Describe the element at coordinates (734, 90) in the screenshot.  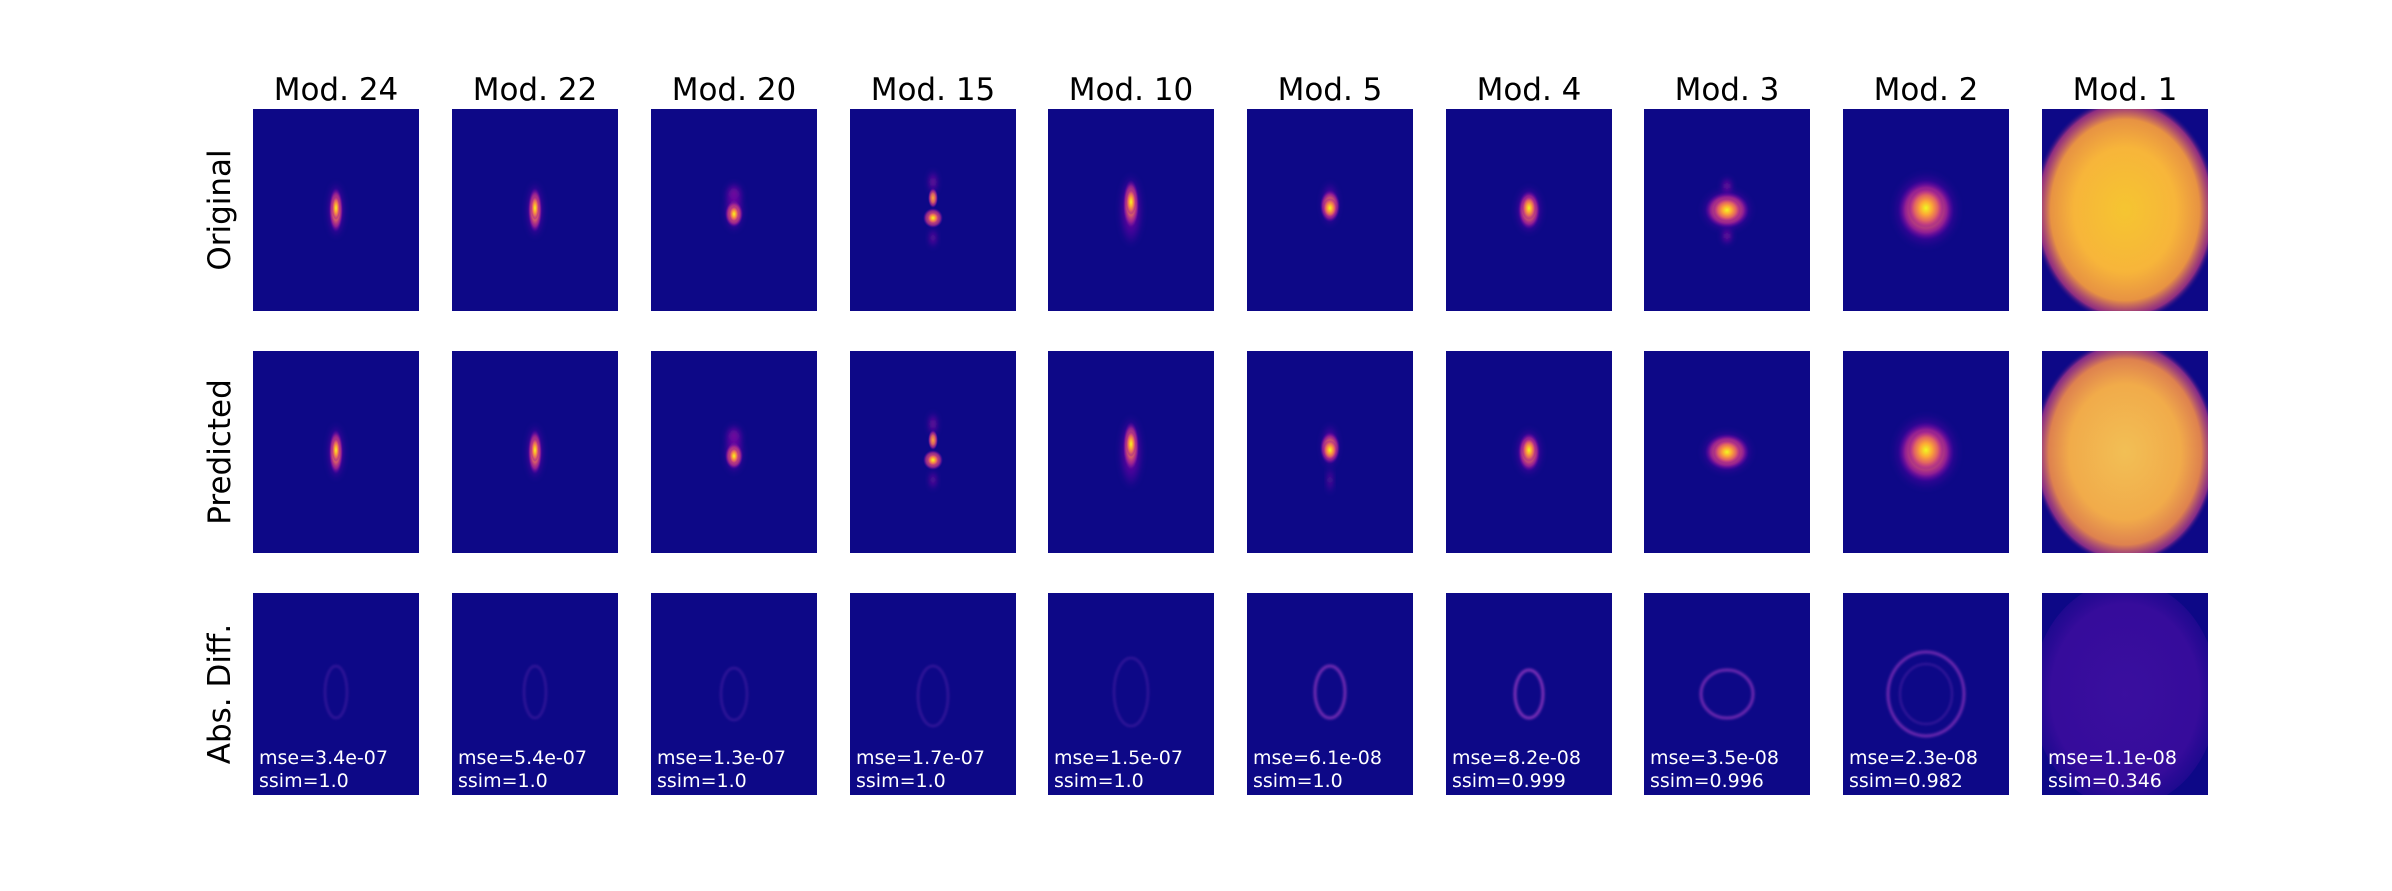
I see `column-title-3: Mod. 20` at that location.